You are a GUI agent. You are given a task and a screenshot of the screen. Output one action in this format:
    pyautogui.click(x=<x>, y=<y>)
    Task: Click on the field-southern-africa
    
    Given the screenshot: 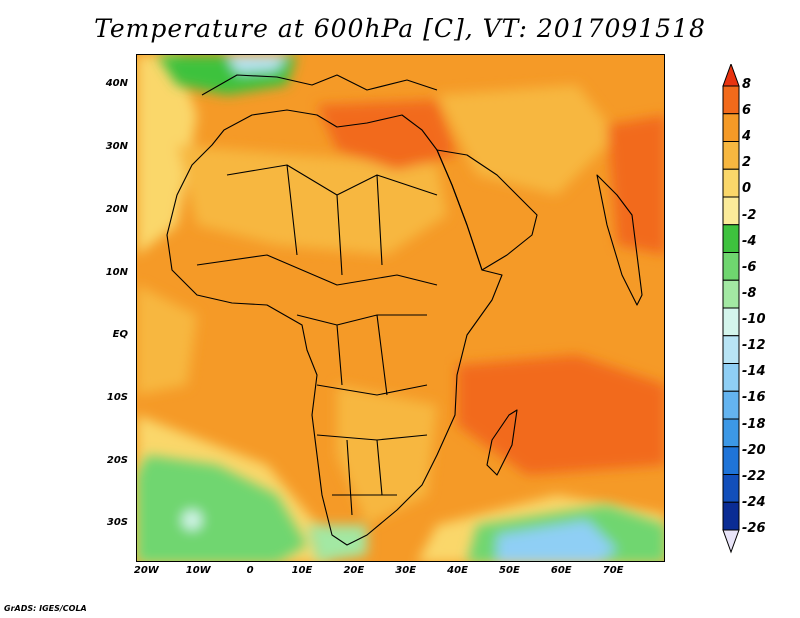 What is the action you would take?
    pyautogui.click(x=387, y=455)
    